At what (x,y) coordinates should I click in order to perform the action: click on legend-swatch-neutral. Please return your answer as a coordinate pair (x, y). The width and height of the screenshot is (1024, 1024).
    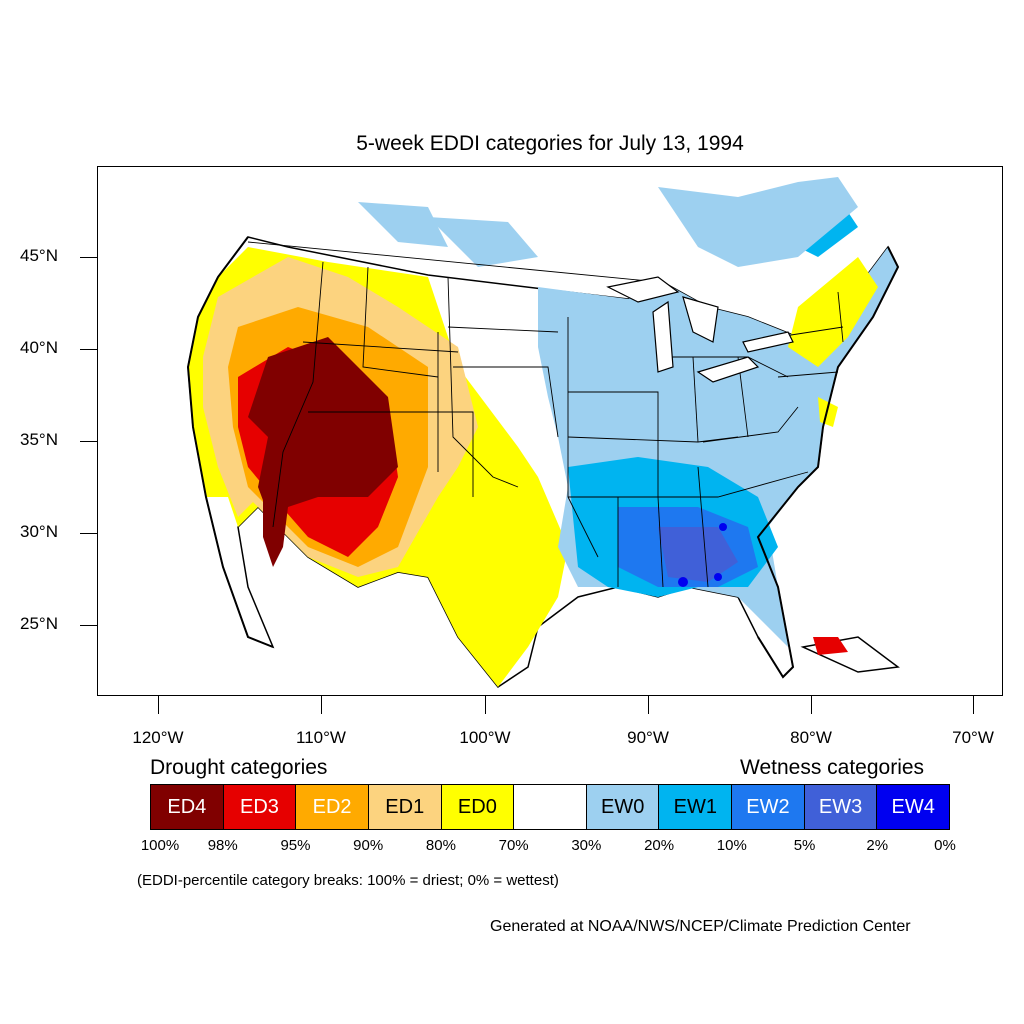
    Looking at the image, I should click on (550, 807).